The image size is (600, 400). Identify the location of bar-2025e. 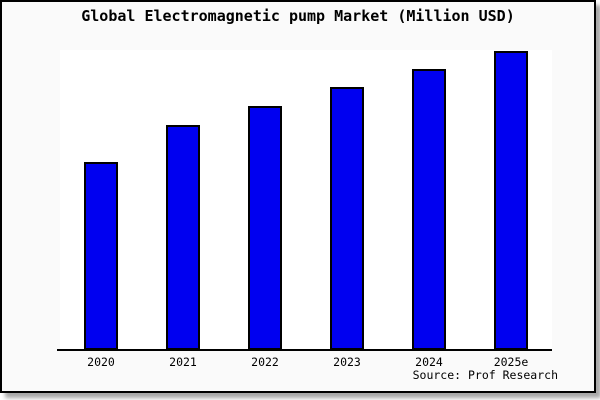
(511, 200).